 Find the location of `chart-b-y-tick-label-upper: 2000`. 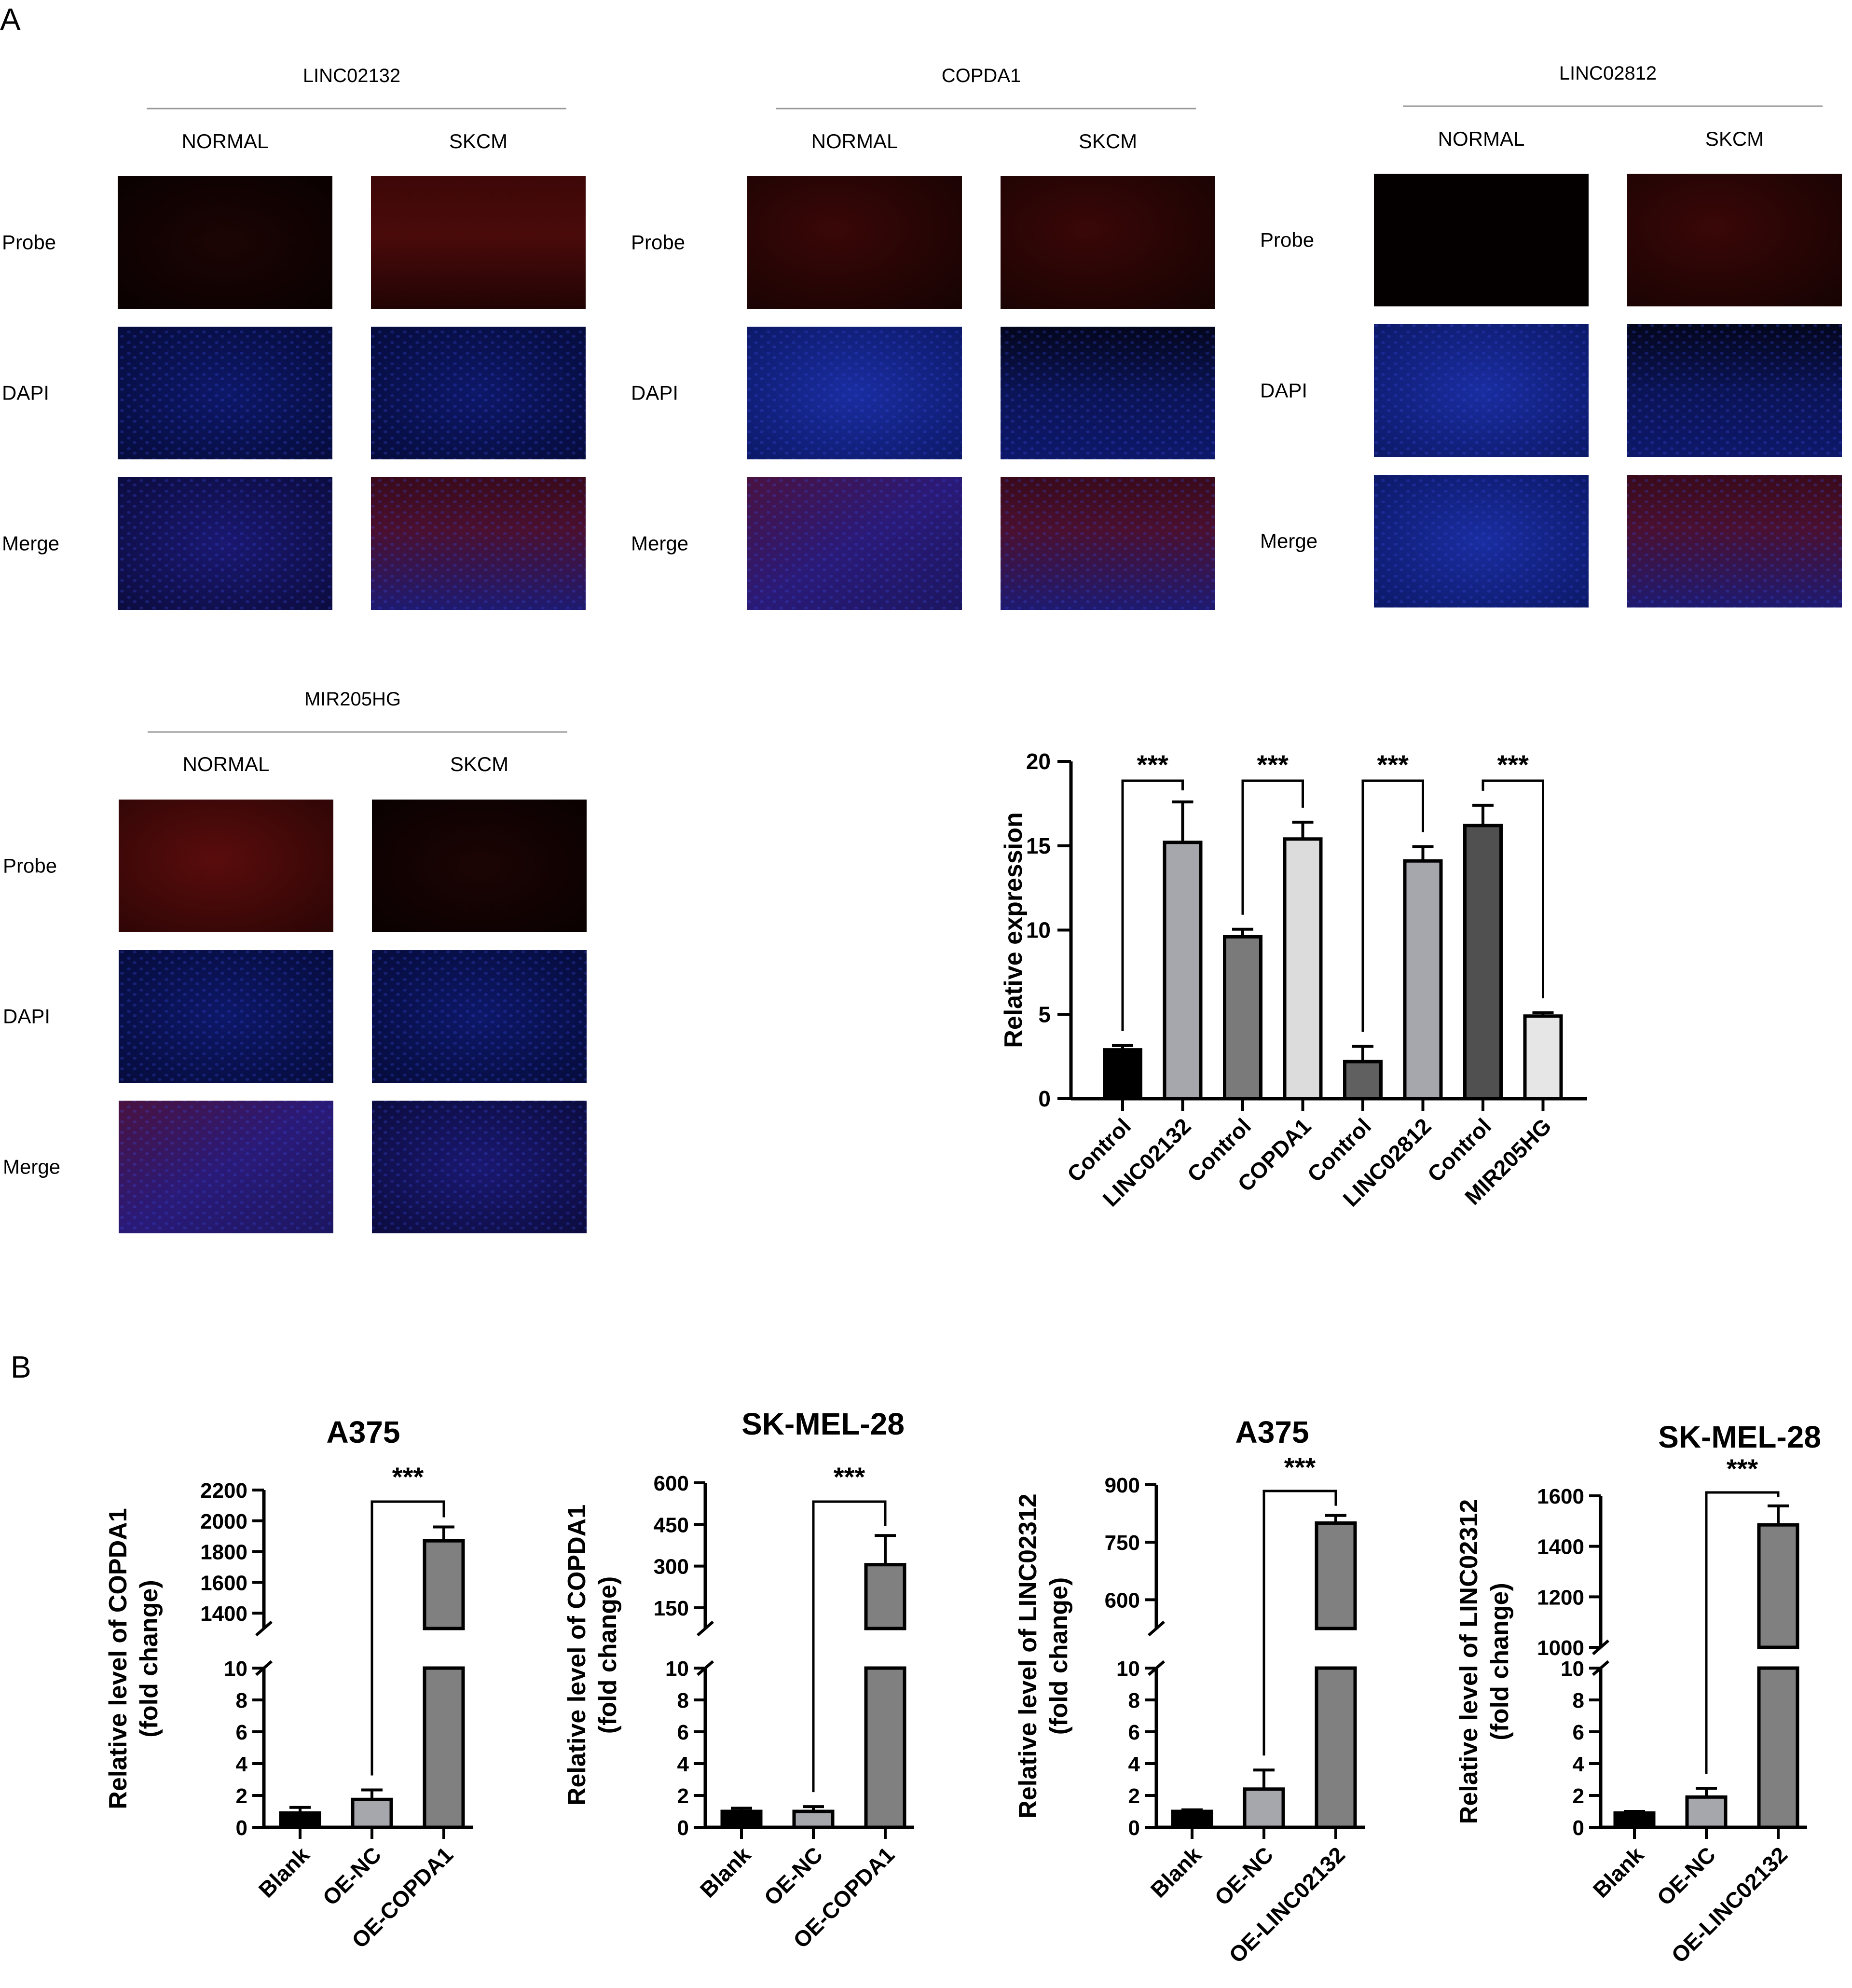

chart-b-y-tick-label-upper: 2000 is located at coordinates (223, 1521).